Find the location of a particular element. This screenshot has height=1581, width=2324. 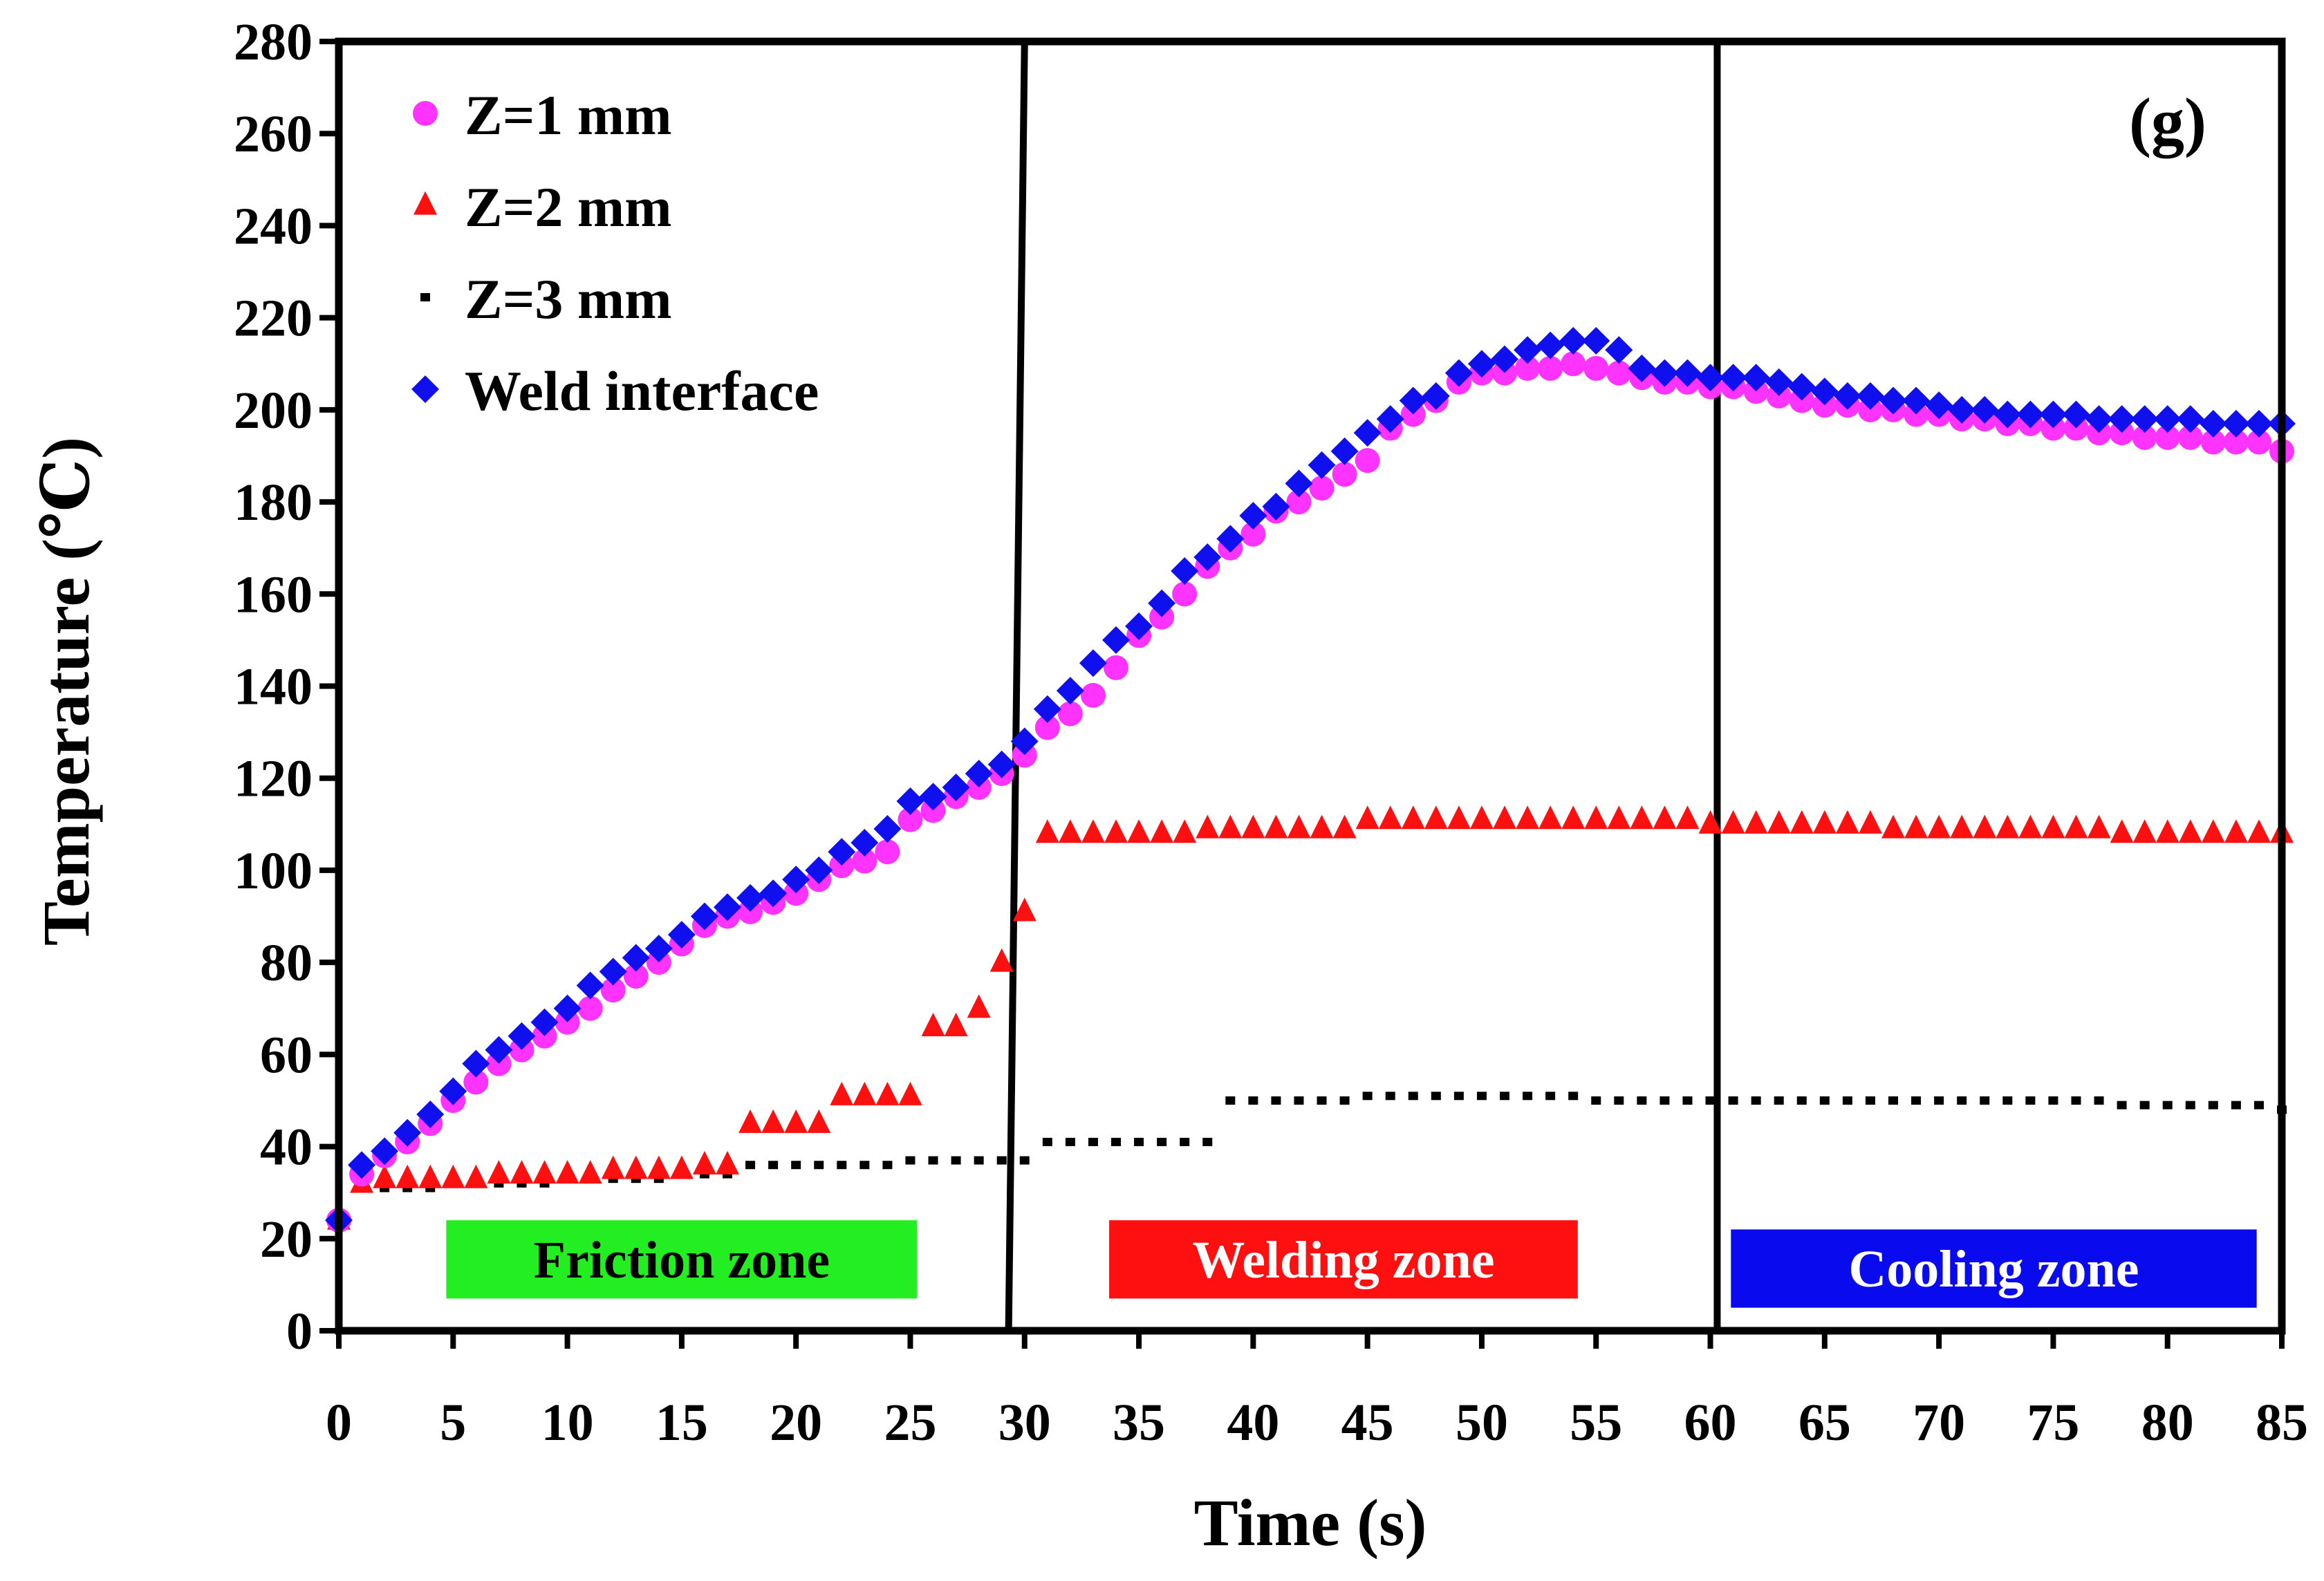

x-tick-label: 65 is located at coordinates (1824, 1423).